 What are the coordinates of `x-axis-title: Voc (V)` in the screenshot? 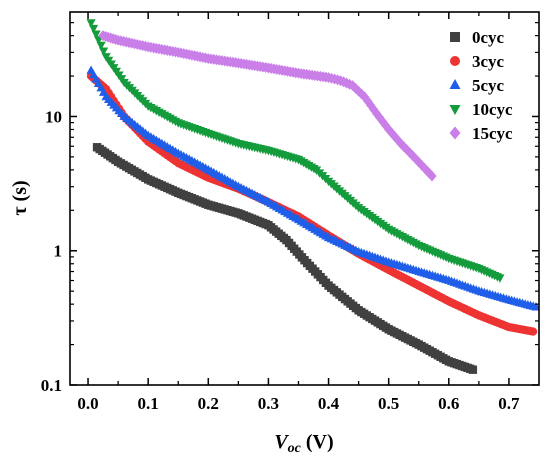 It's located at (303, 443).